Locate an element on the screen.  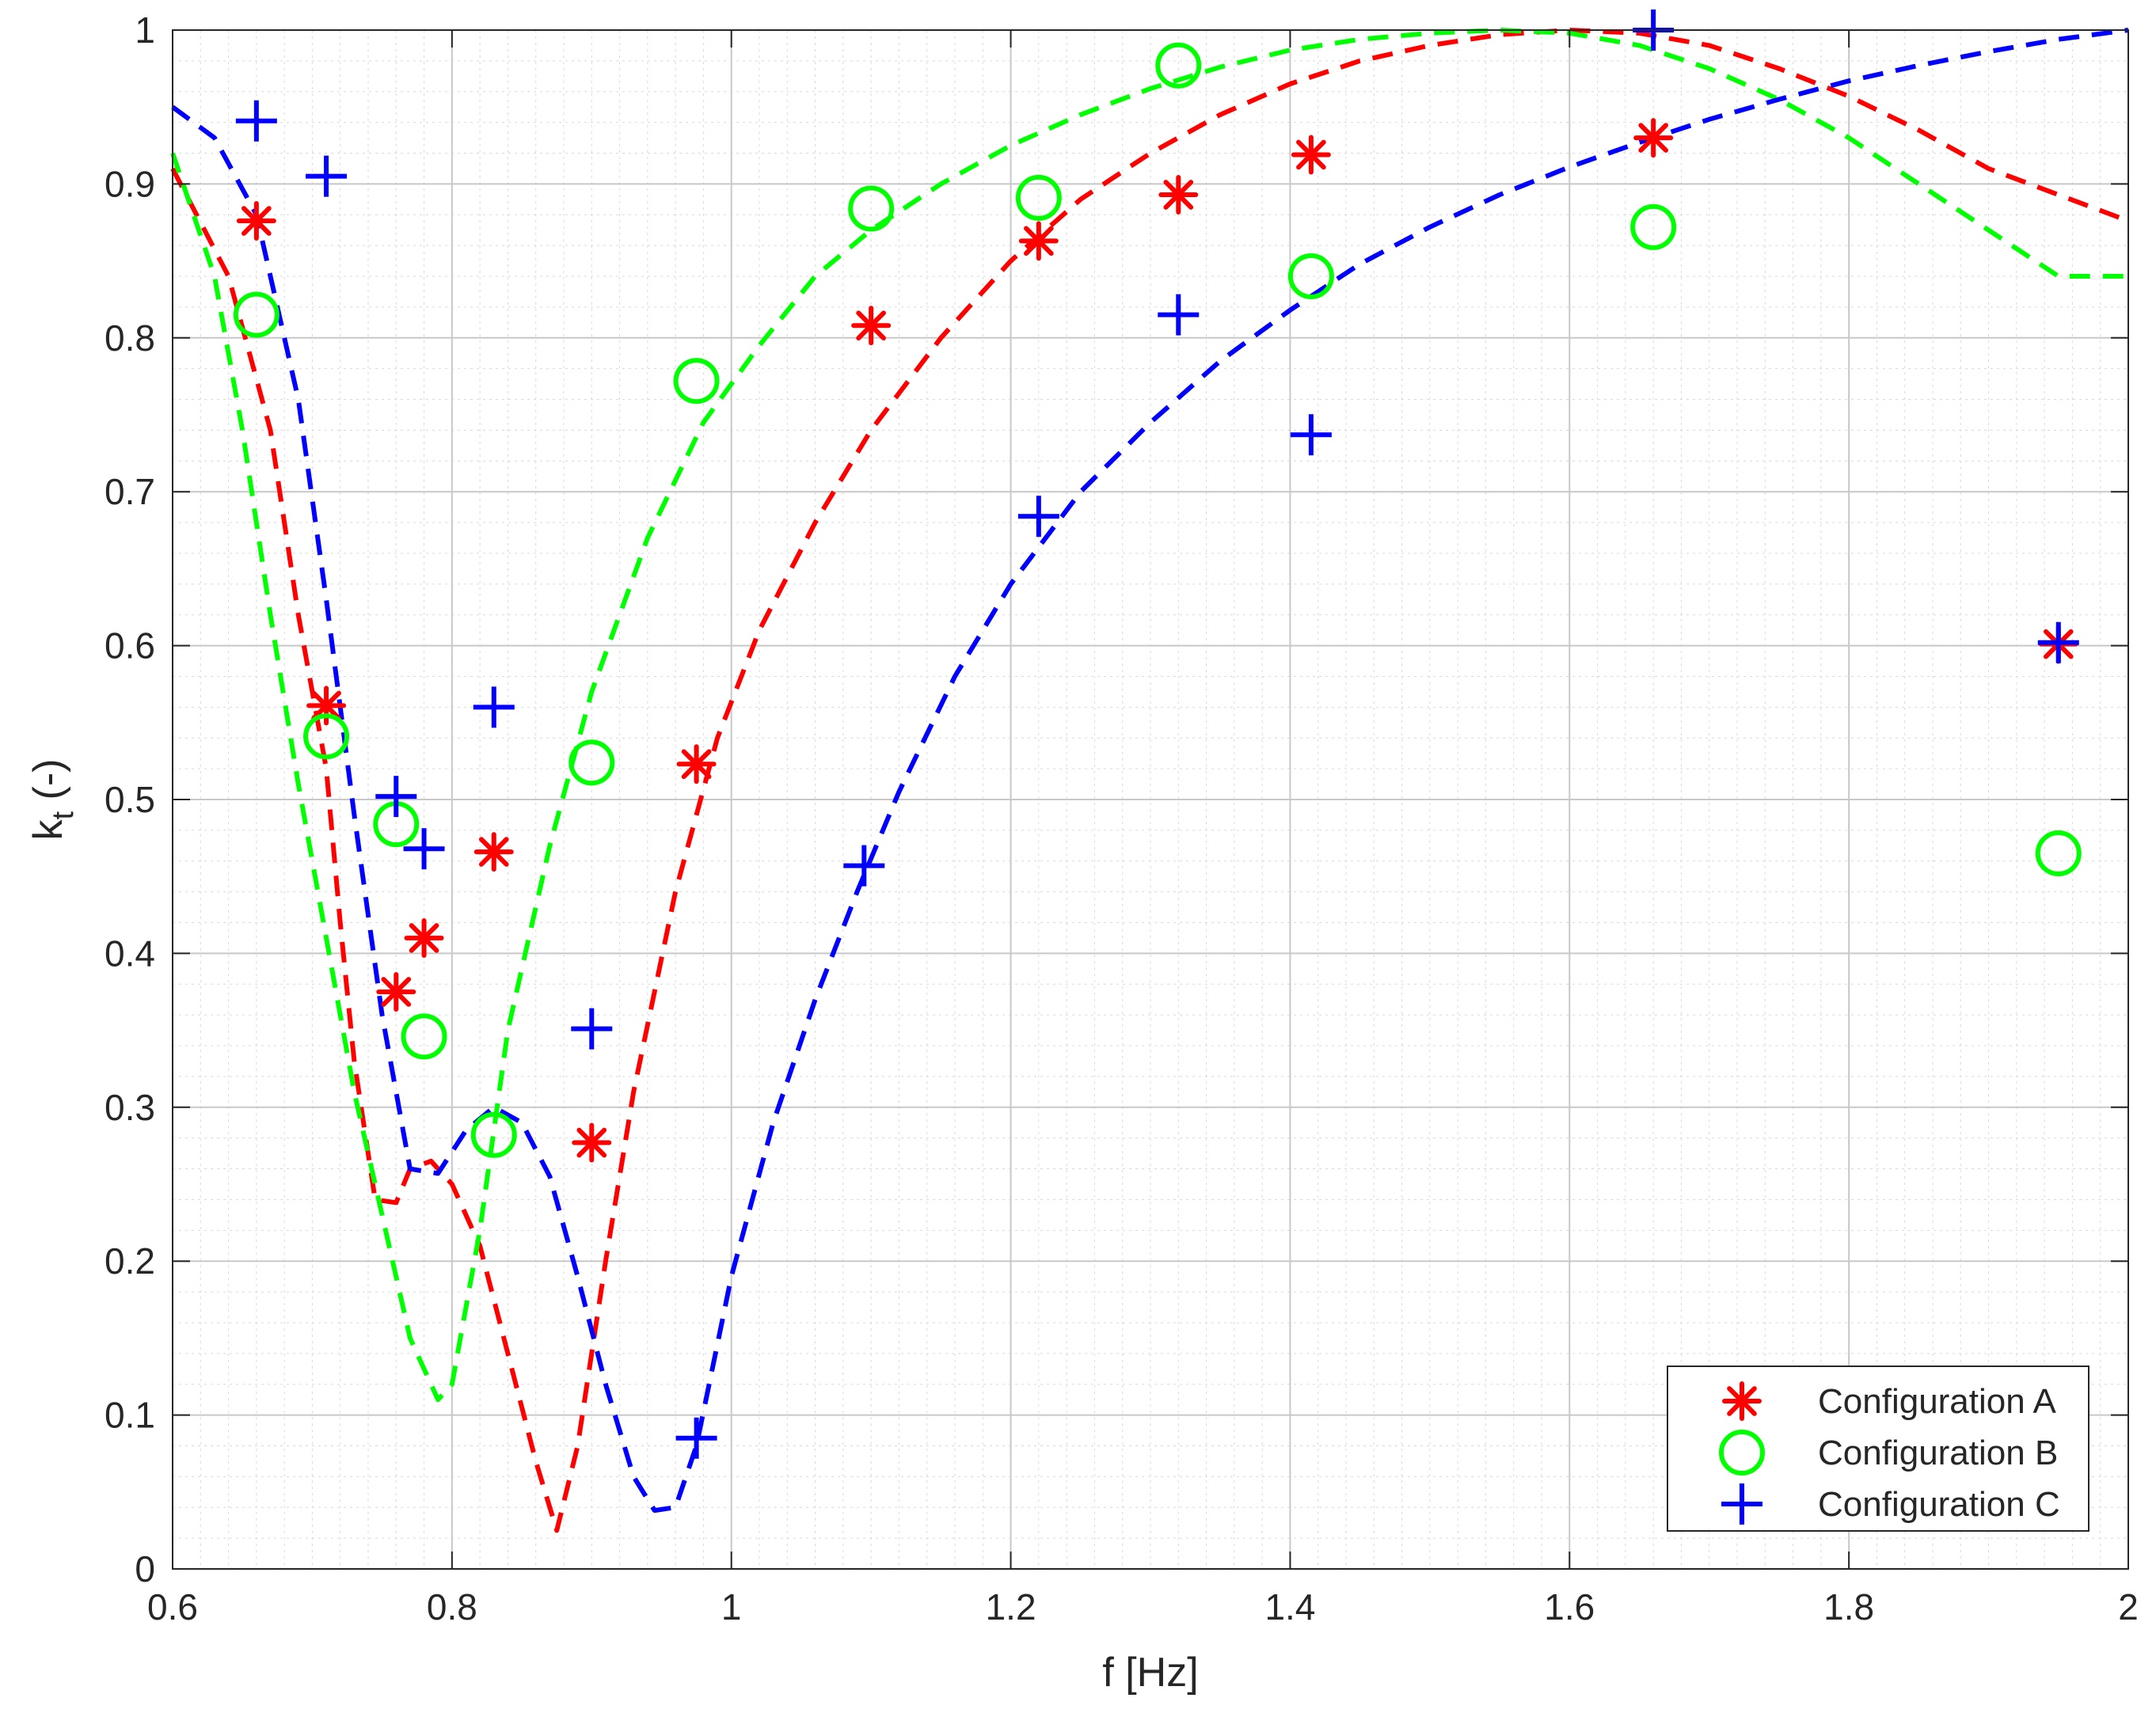
y-tick-label: 0.6 is located at coordinates (130, 646).